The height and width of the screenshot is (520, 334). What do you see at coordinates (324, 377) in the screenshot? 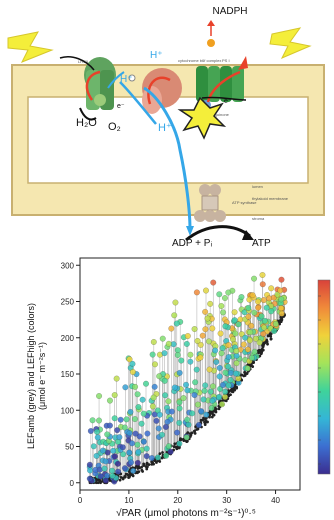
I see `colorbar` at bounding box center [324, 377].